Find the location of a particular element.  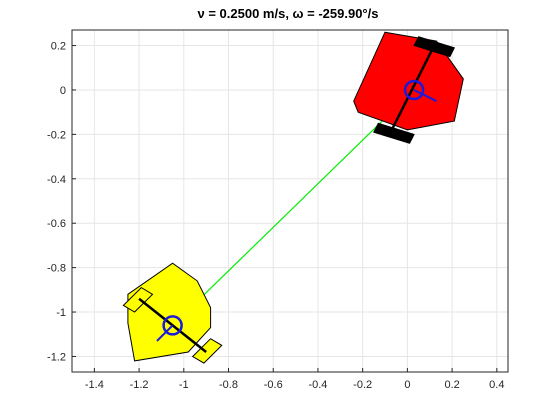

x-tick-label: -0.2 is located at coordinates (362, 385).